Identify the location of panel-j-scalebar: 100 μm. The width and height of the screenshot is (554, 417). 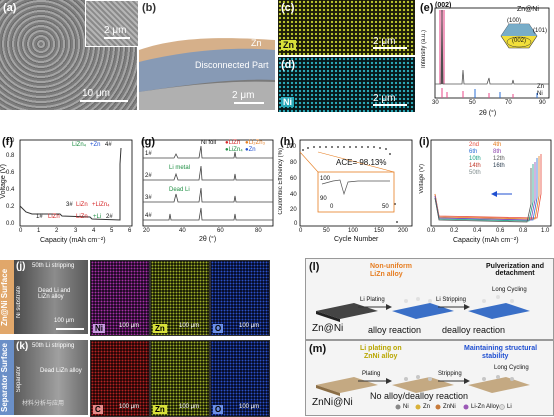
(64, 321).